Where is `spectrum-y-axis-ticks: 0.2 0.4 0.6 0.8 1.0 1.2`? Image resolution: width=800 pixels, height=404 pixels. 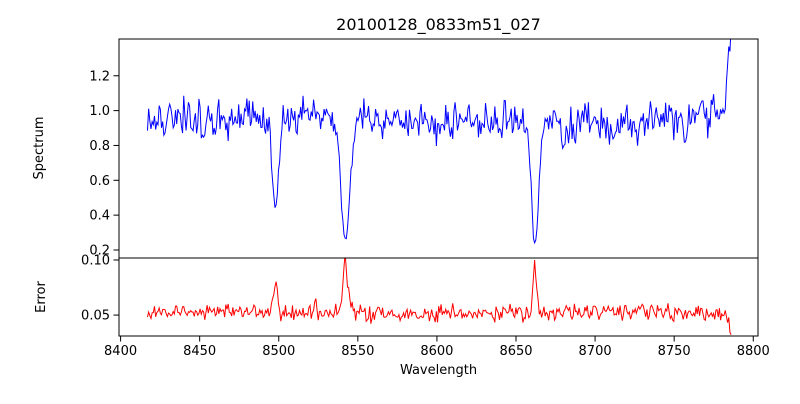
spectrum-y-axis-ticks: 0.2 0.4 0.6 0.8 1.0 1.2 is located at coordinates (104, 163).